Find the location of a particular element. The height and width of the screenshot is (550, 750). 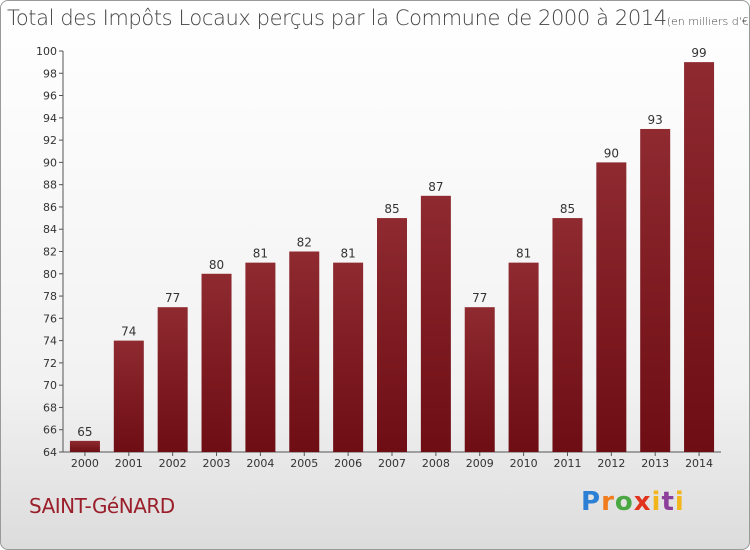

logo-letter: o is located at coordinates (624, 502).